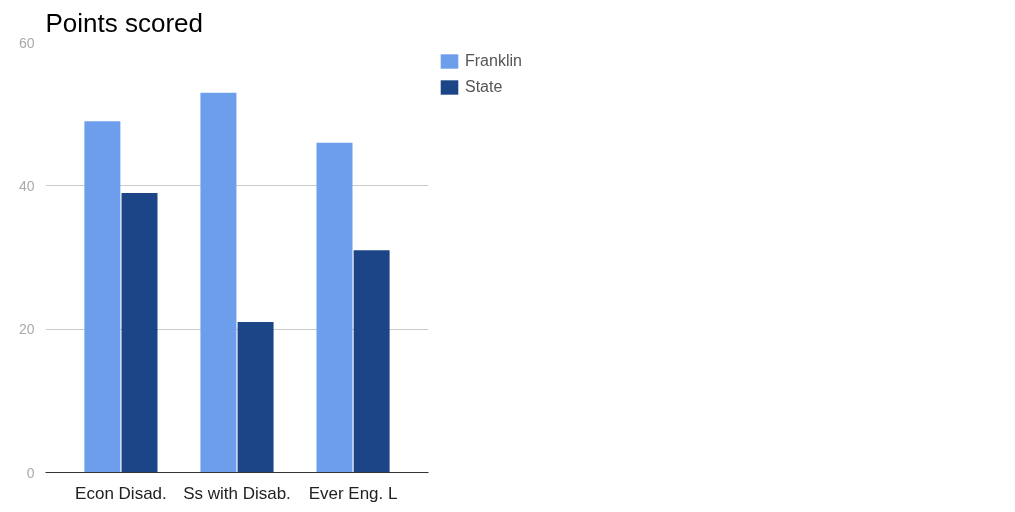 The image size is (1015, 512). What do you see at coordinates (26, 185) in the screenshot?
I see `y-tick-label: 40` at bounding box center [26, 185].